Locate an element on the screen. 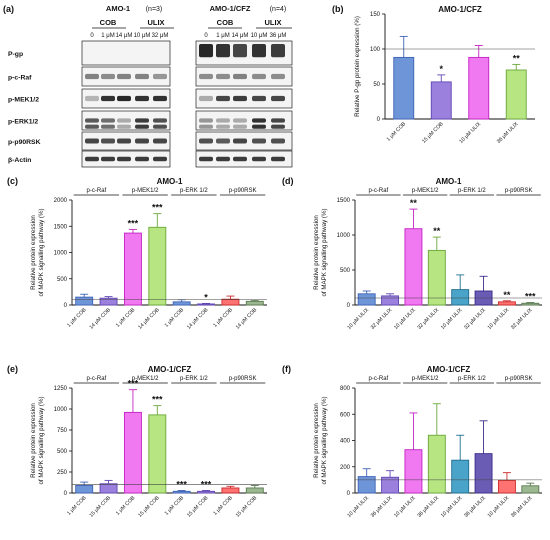 This screenshot has width=550, height=540. panel-label: (e) is located at coordinates (12, 369).